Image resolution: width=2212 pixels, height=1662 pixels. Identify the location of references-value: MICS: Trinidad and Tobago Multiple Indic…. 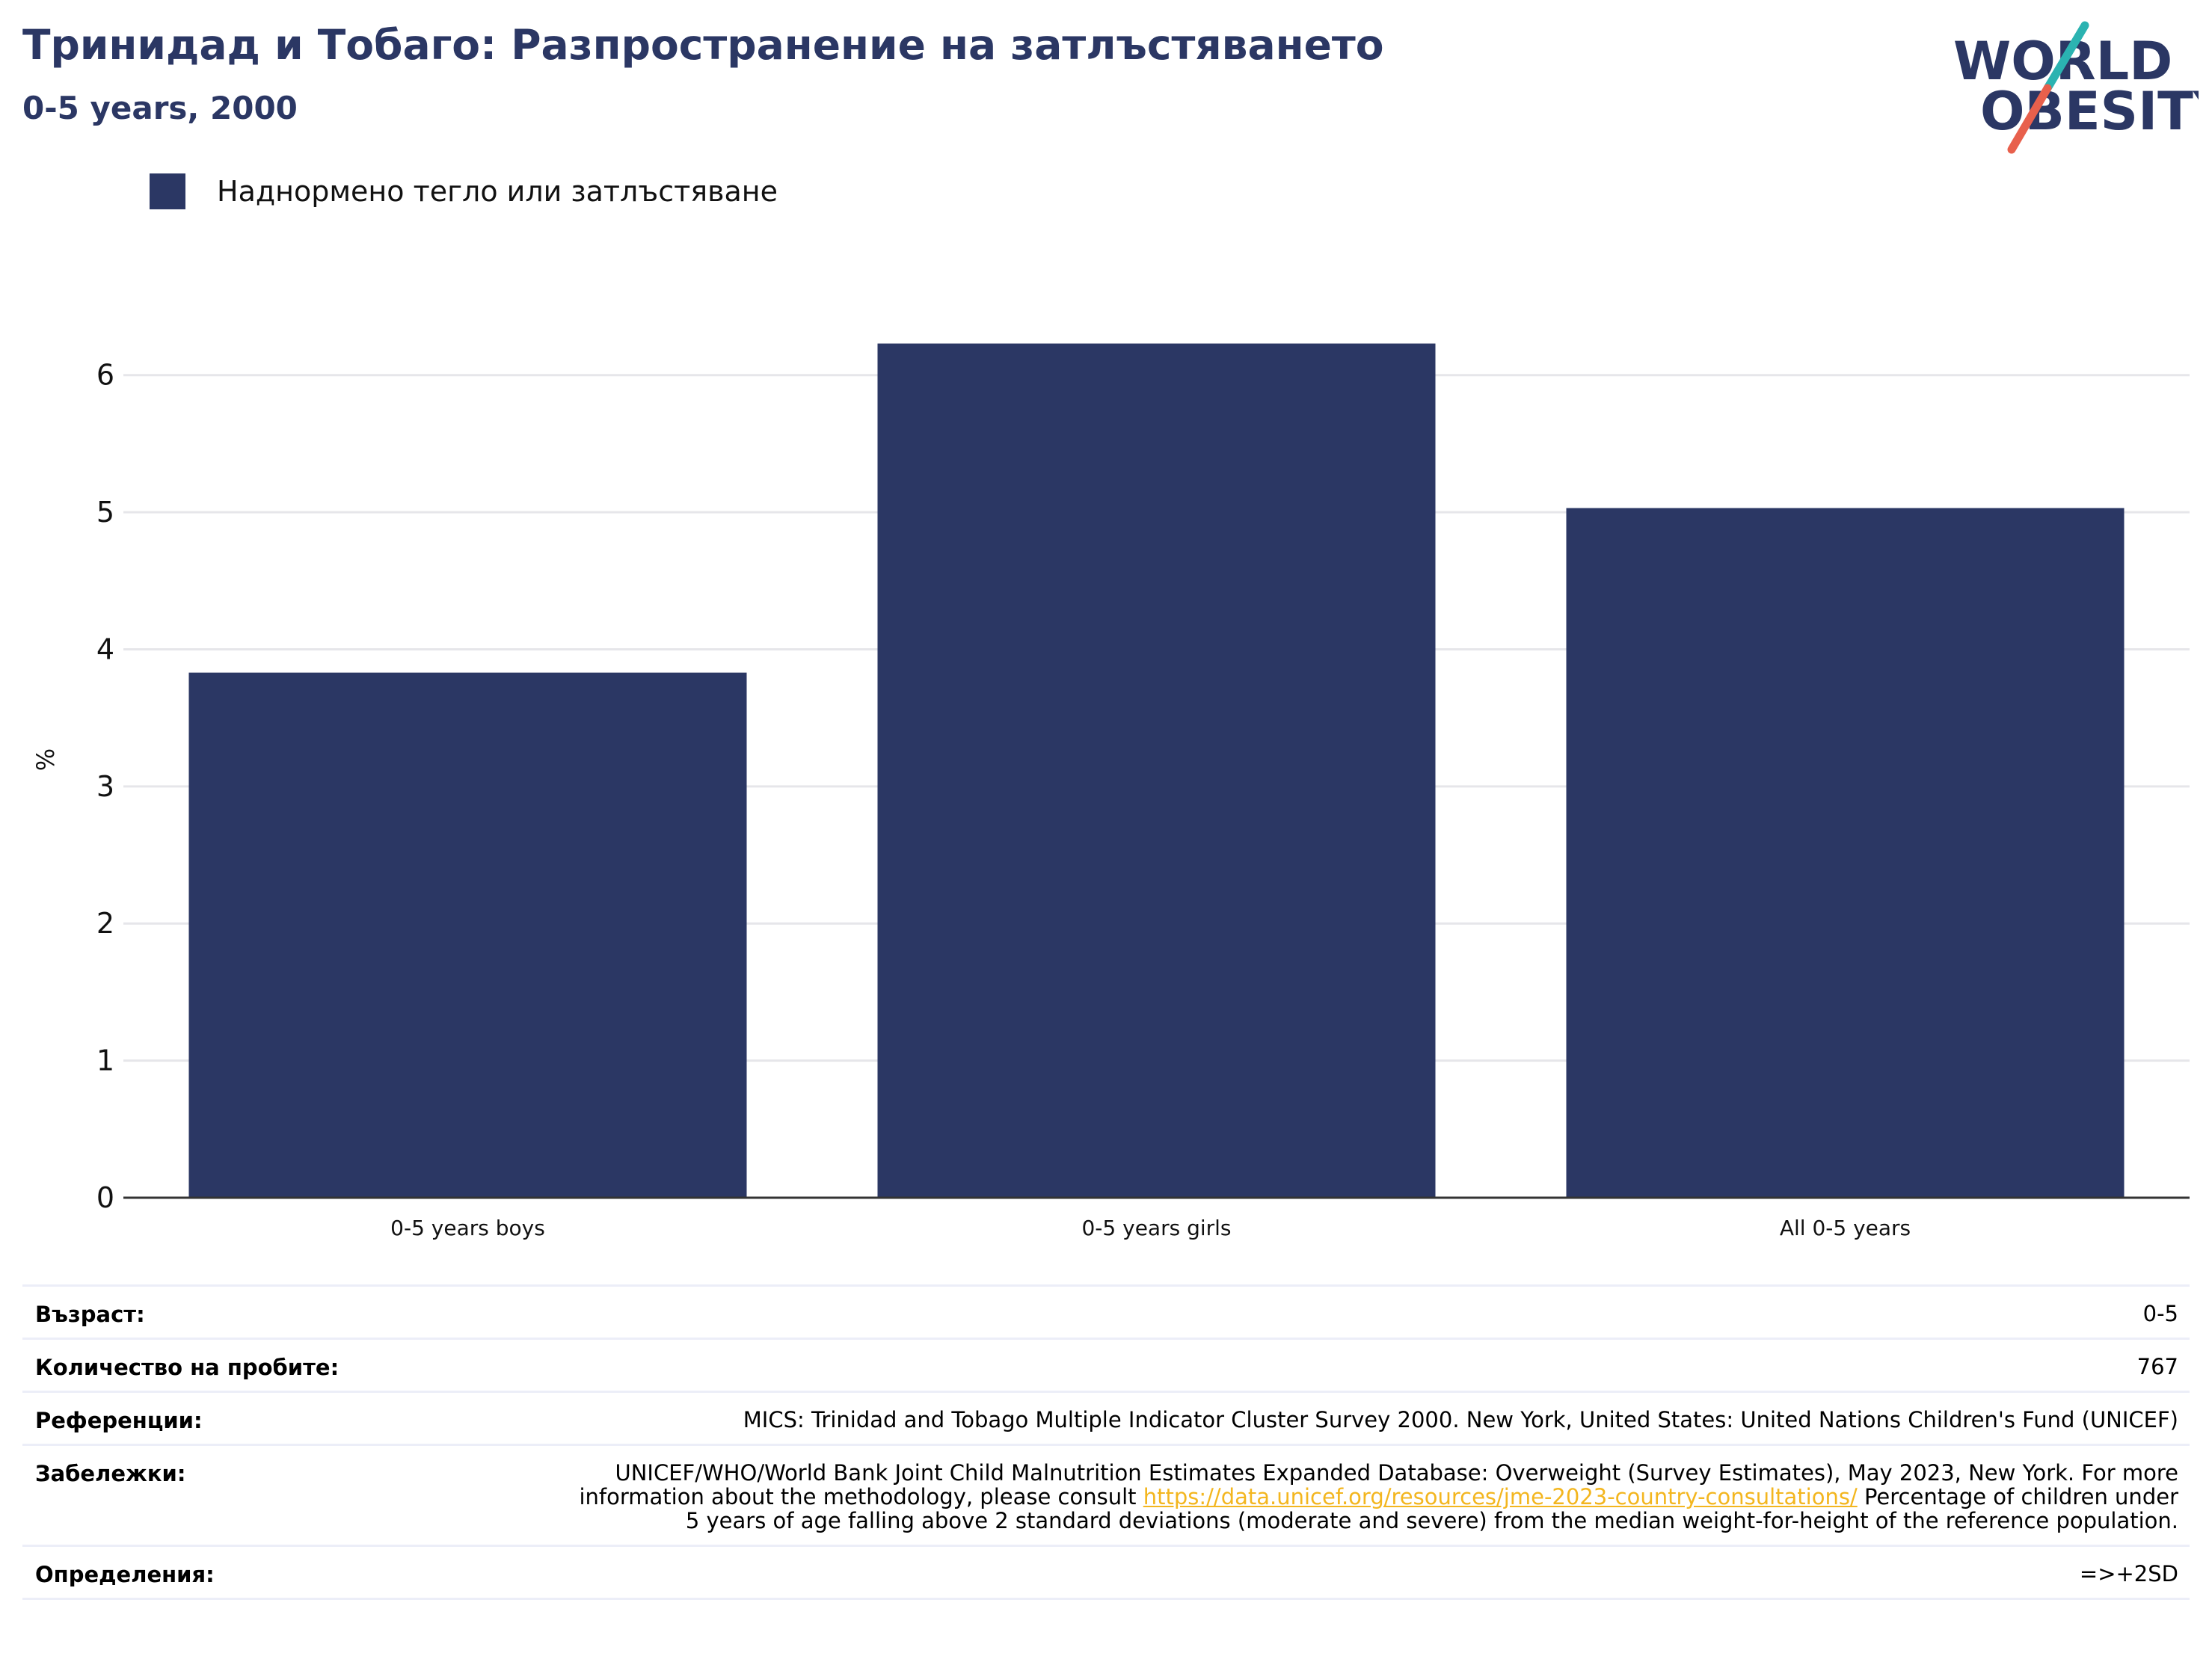
(1460, 1419).